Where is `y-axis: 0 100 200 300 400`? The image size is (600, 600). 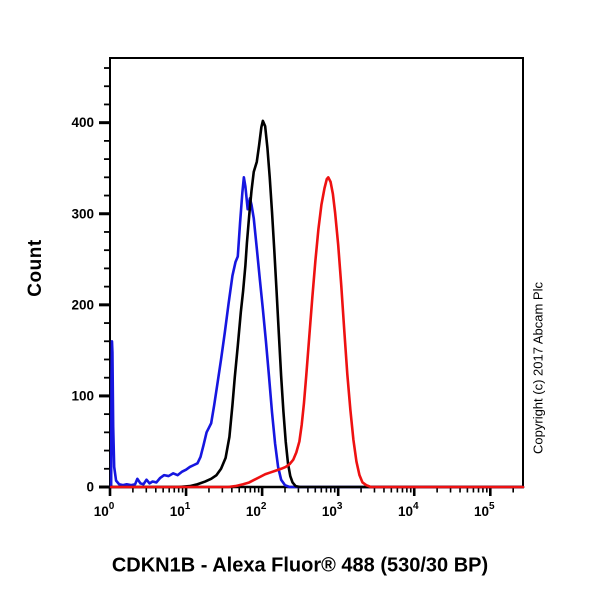
y-axis: 0 100 200 300 400 is located at coordinates (90, 281).